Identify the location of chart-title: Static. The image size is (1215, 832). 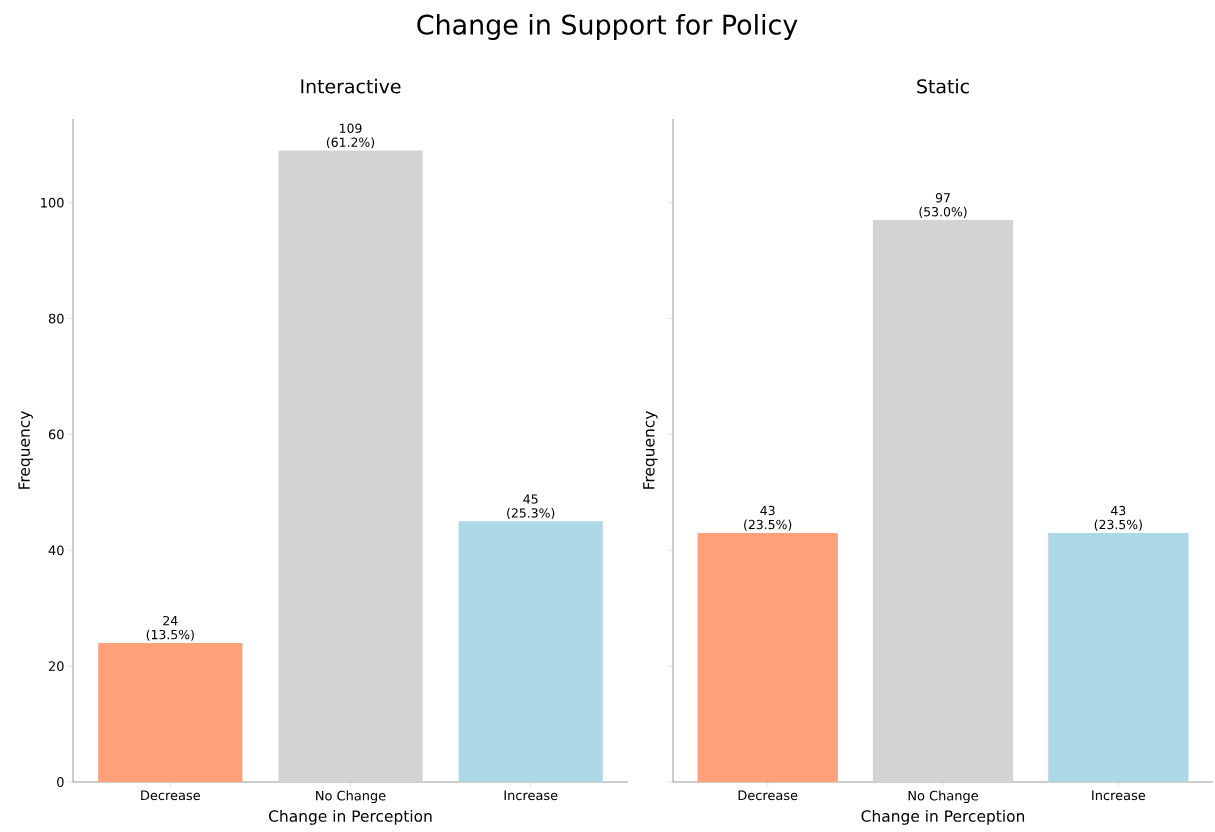
(943, 86).